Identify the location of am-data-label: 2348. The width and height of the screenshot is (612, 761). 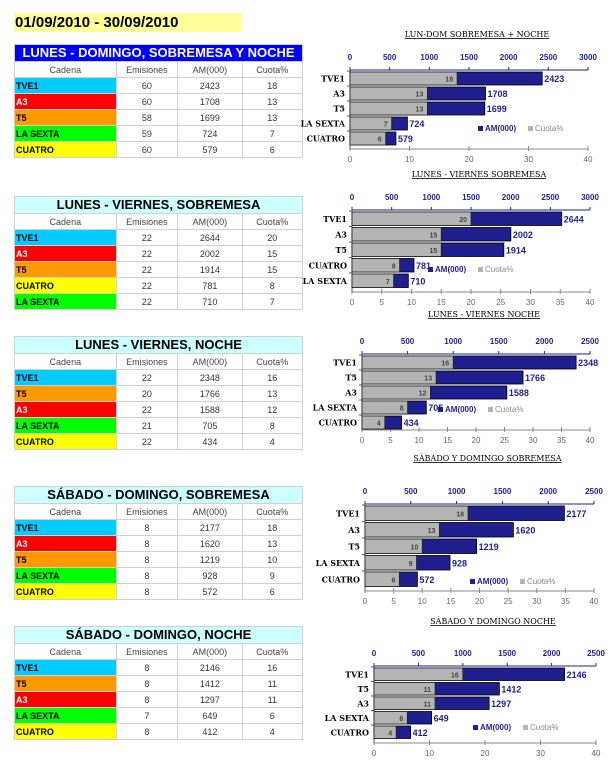
(588, 363).